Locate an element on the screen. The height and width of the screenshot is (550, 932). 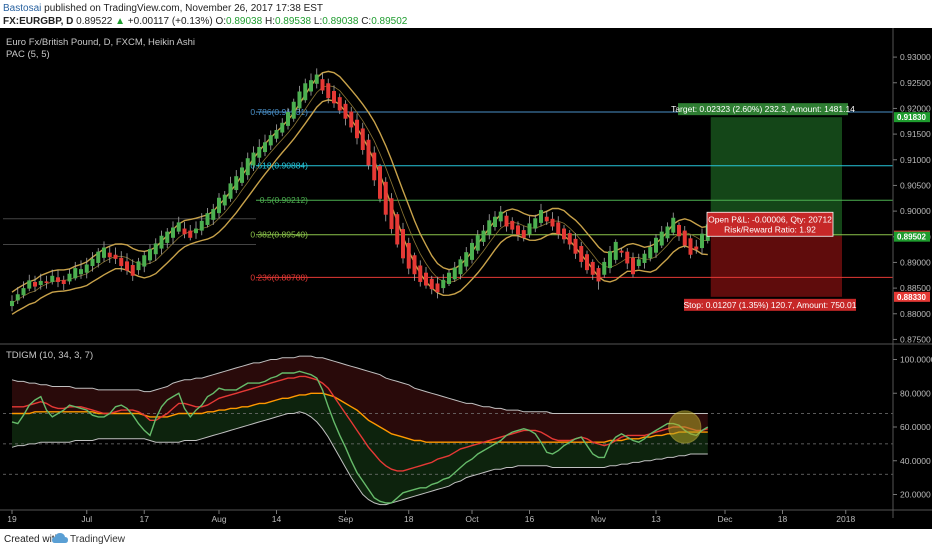
open-pnl-label: Open P&L: -0.00006, Qty: 20712 is located at coordinates (770, 219).